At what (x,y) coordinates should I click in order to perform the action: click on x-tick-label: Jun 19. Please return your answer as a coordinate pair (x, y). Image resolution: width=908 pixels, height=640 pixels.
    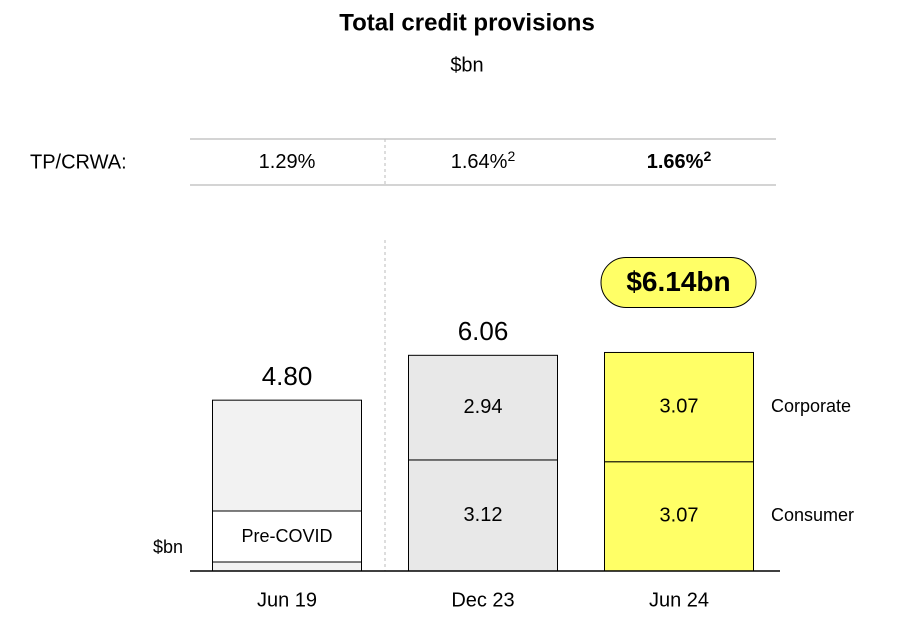
    Looking at the image, I should click on (287, 600).